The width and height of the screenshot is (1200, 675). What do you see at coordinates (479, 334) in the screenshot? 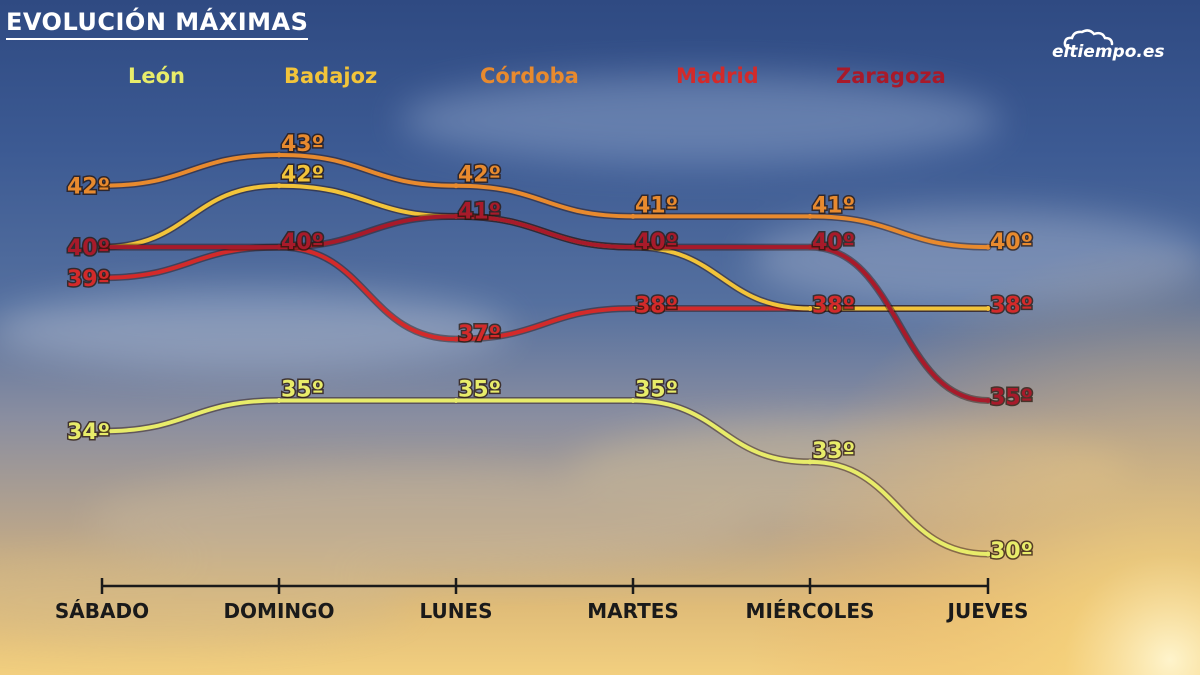
I see `data-label-madrid: 37º` at bounding box center [479, 334].